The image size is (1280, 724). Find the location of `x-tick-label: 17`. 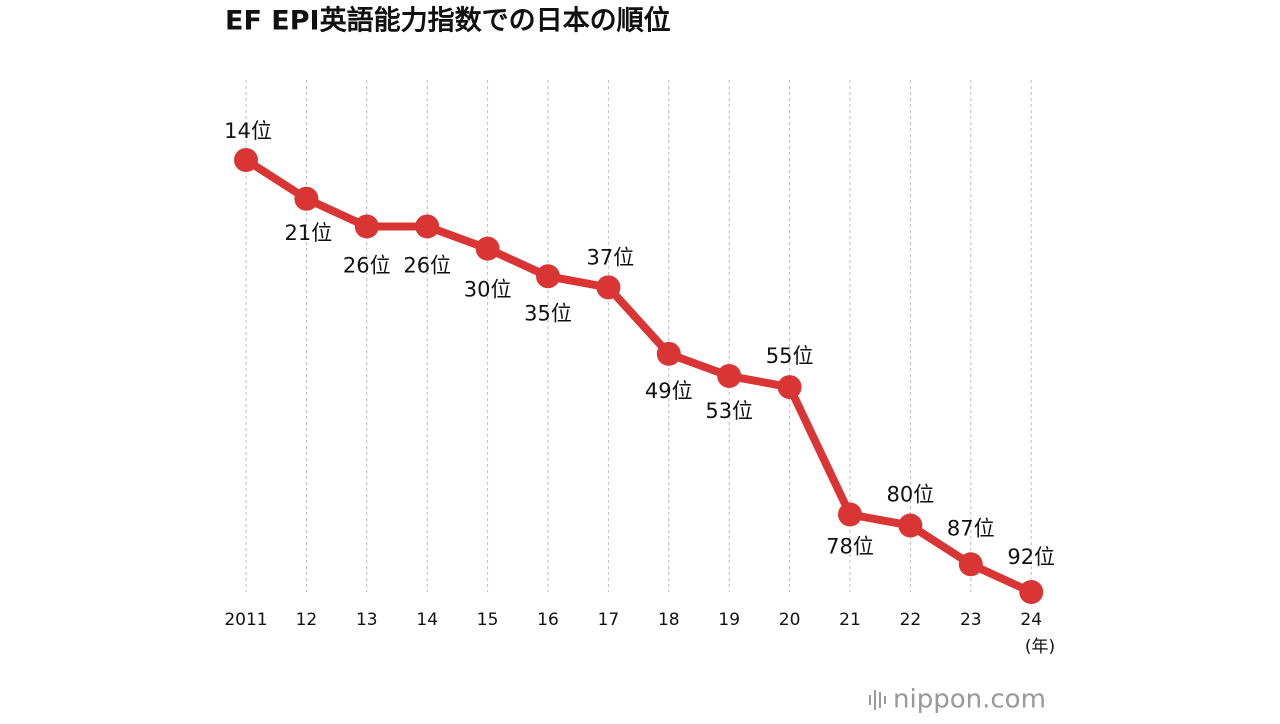

x-tick-label: 17 is located at coordinates (609, 620).